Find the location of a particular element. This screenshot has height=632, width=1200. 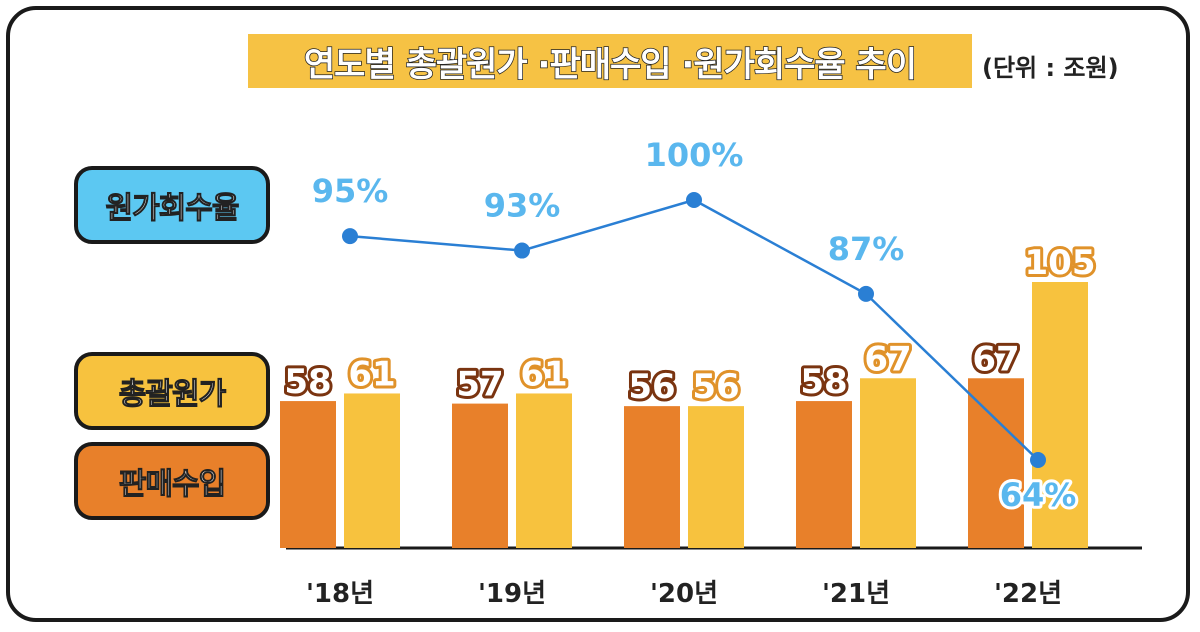

unit-note: (단위 : 조원) is located at coordinates (1050, 68).